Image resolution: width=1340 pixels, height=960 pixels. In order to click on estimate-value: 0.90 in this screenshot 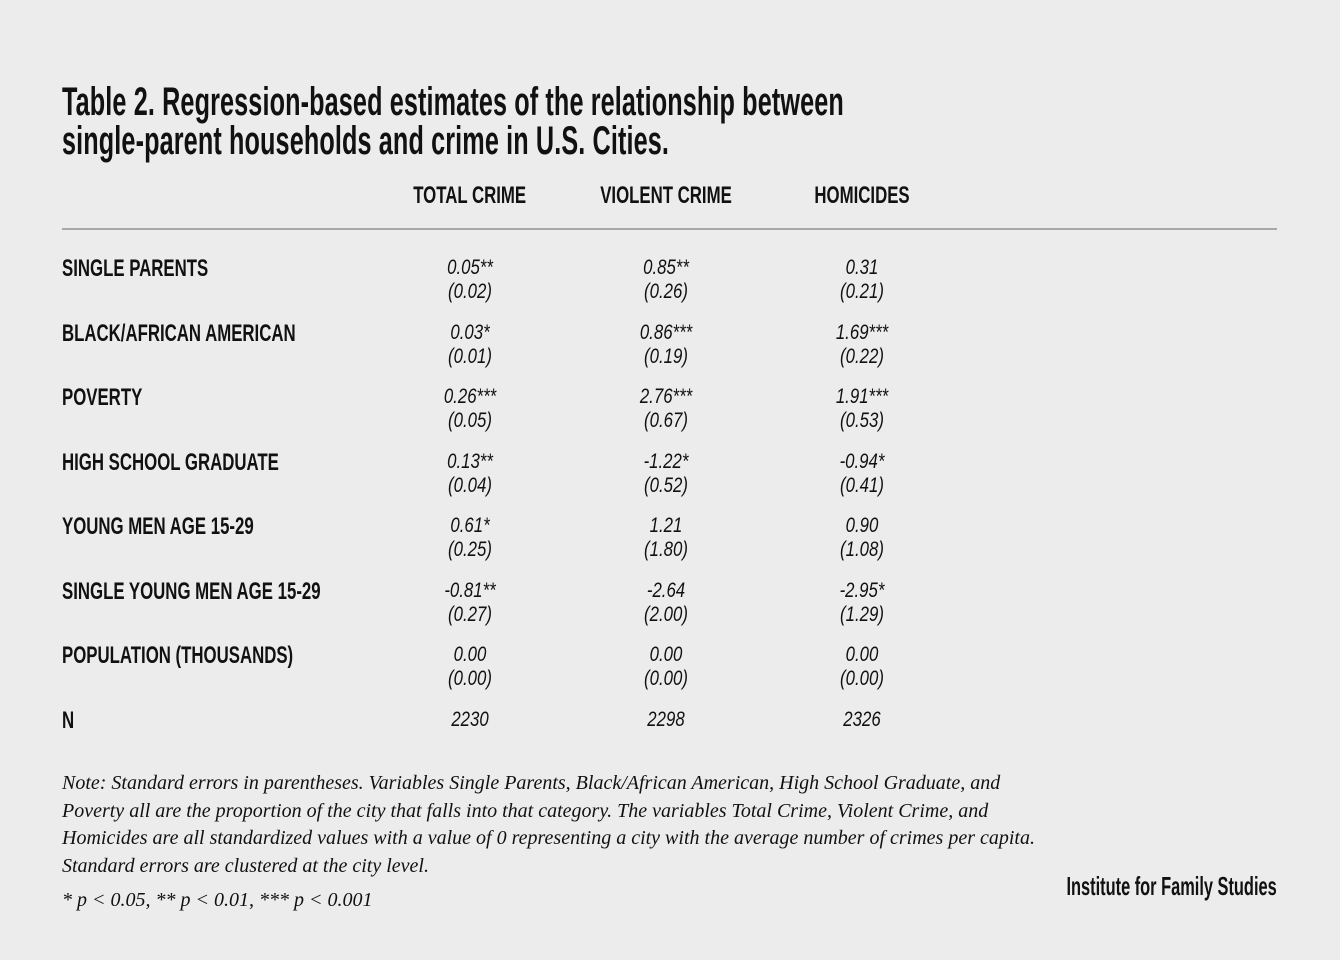, I will do `click(862, 525)`.